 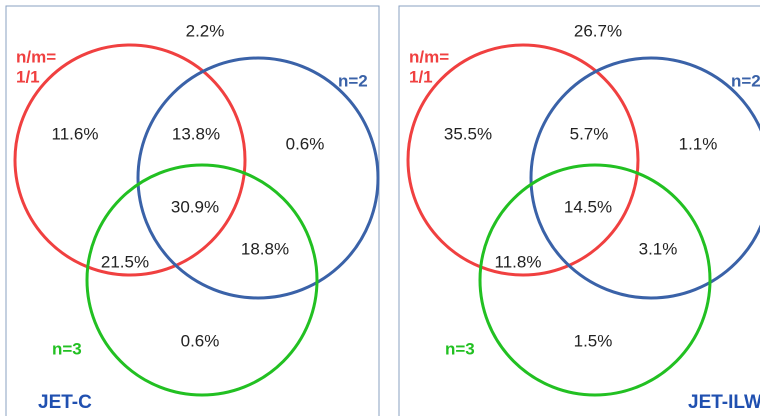 I want to click on region-value: 11.8%, so click(x=518, y=261).